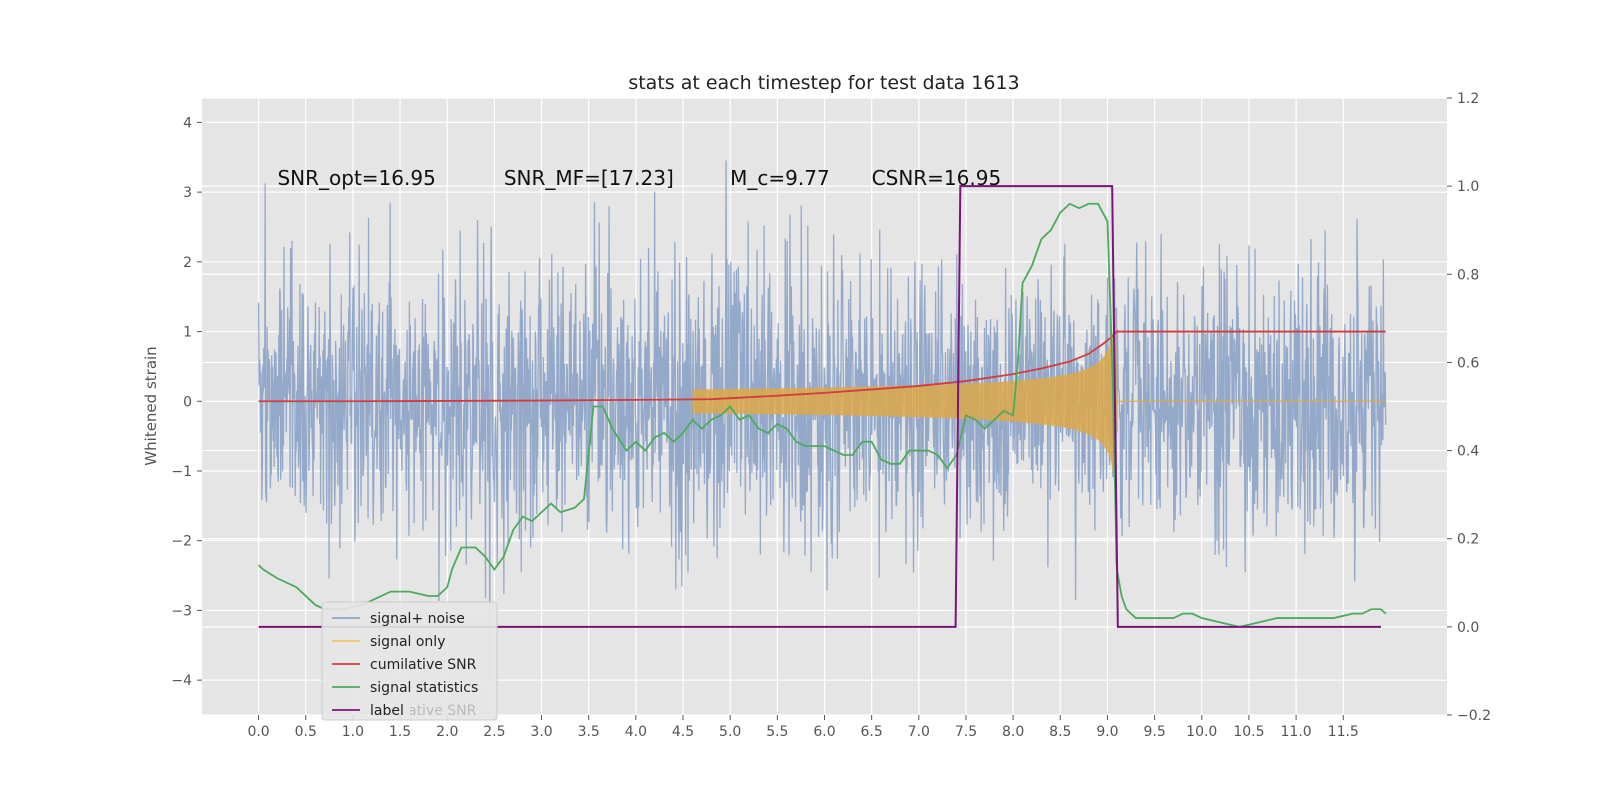  Describe the element at coordinates (1468, 540) in the screenshot. I see `y2-tick-label: 0.2` at that location.